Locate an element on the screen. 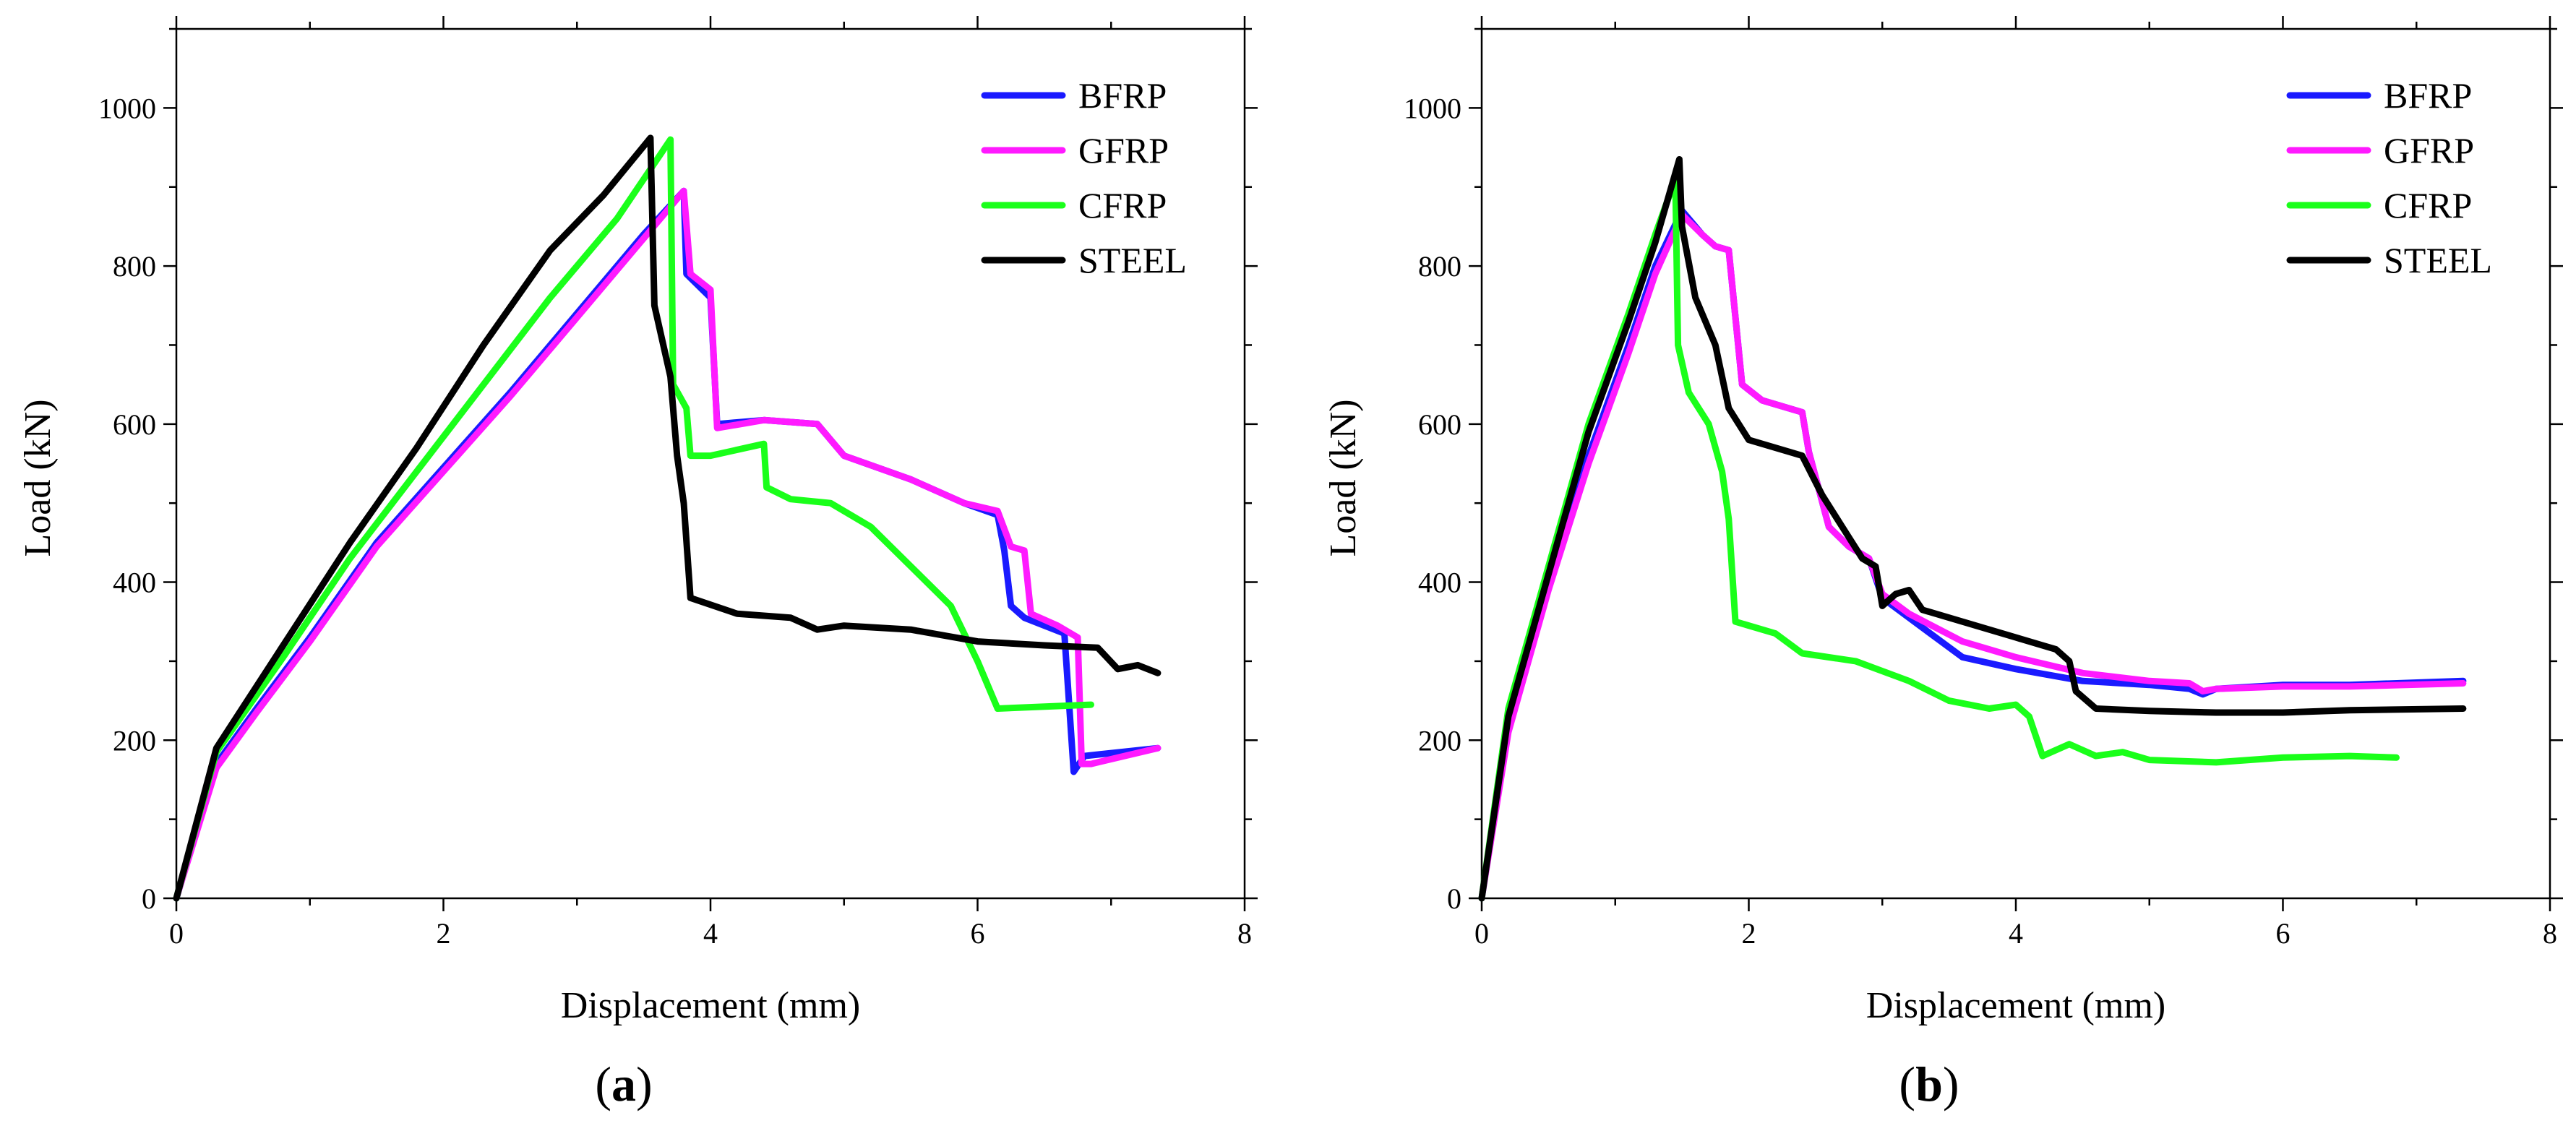  panel-label: (a) is located at coordinates (624, 1084).